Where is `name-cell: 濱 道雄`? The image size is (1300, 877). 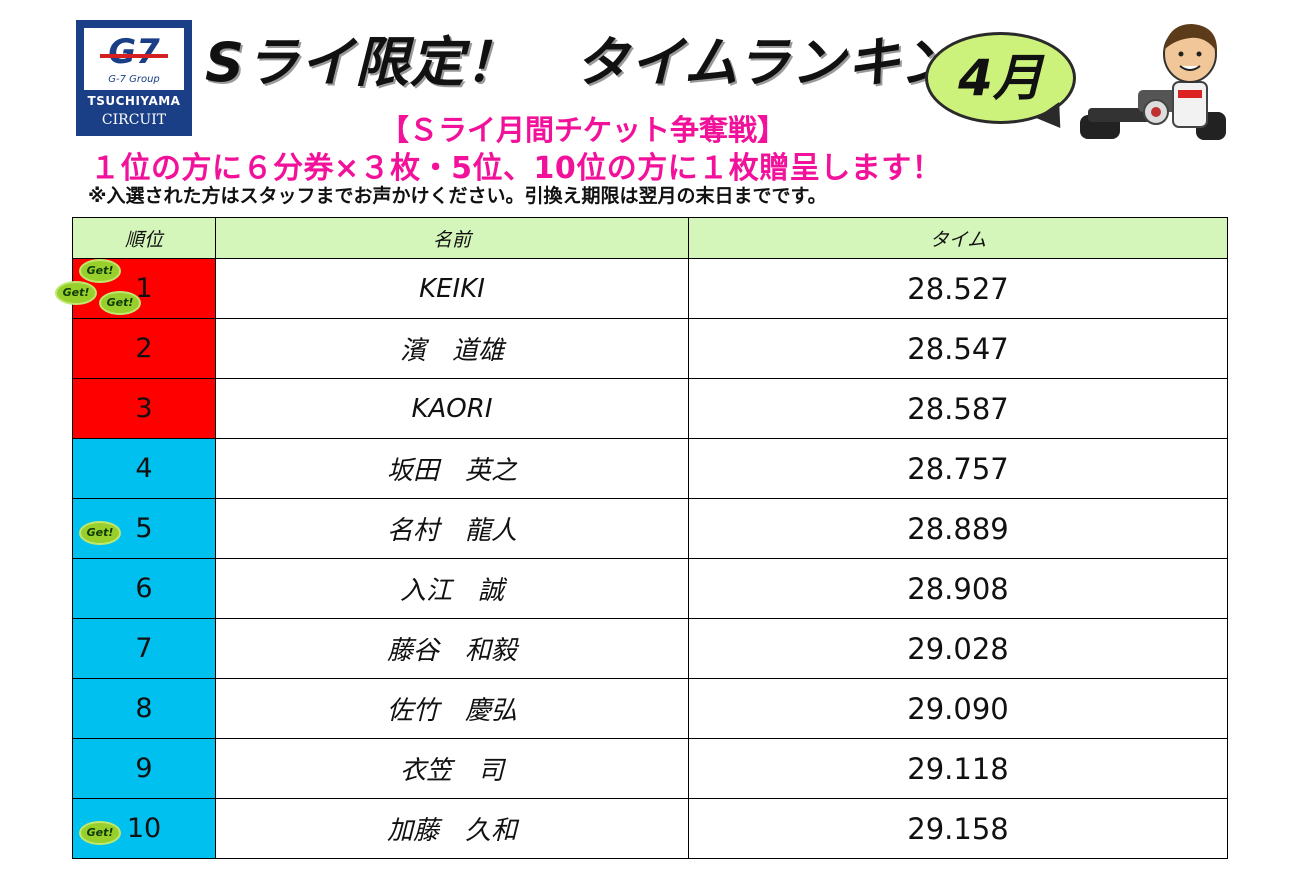 name-cell: 濱 道雄 is located at coordinates (452, 348).